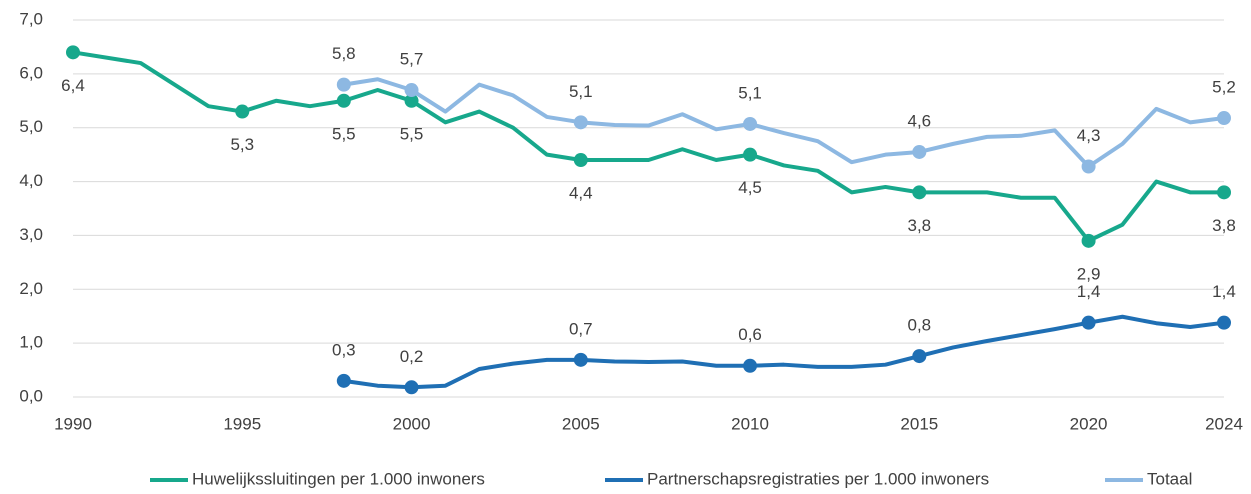 Image resolution: width=1251 pixels, height=494 pixels. What do you see at coordinates (920, 325) in the screenshot?
I see `data-label: 0,8` at bounding box center [920, 325].